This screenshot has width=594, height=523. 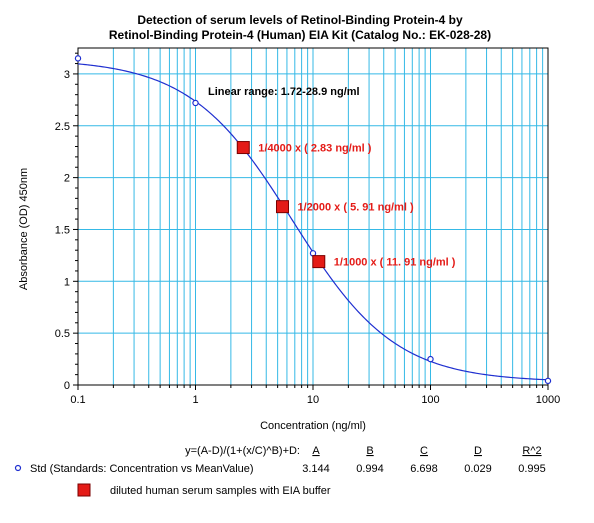 What do you see at coordinates (369, 451) in the screenshot?
I see `param-header-b: B` at bounding box center [369, 451].